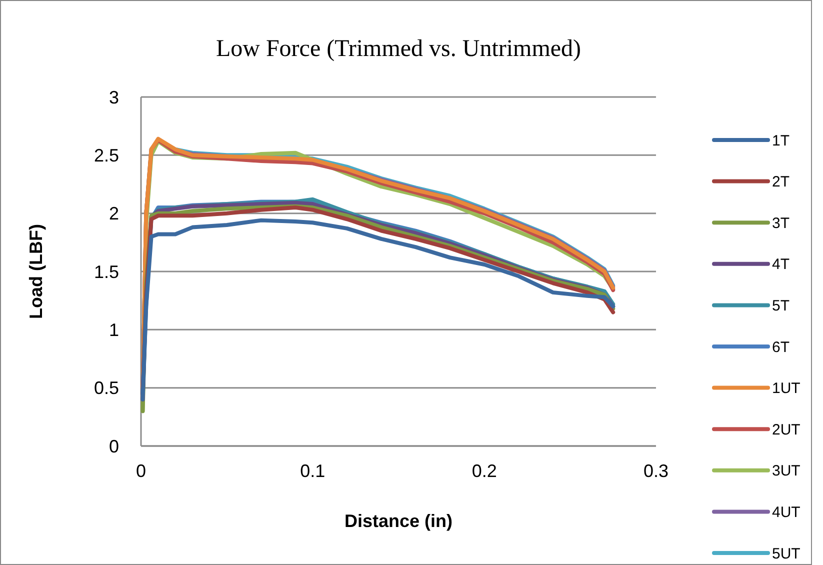 This screenshot has height=565, width=823. What do you see at coordinates (786, 389) in the screenshot?
I see `legend-label: 1UT` at bounding box center [786, 389].